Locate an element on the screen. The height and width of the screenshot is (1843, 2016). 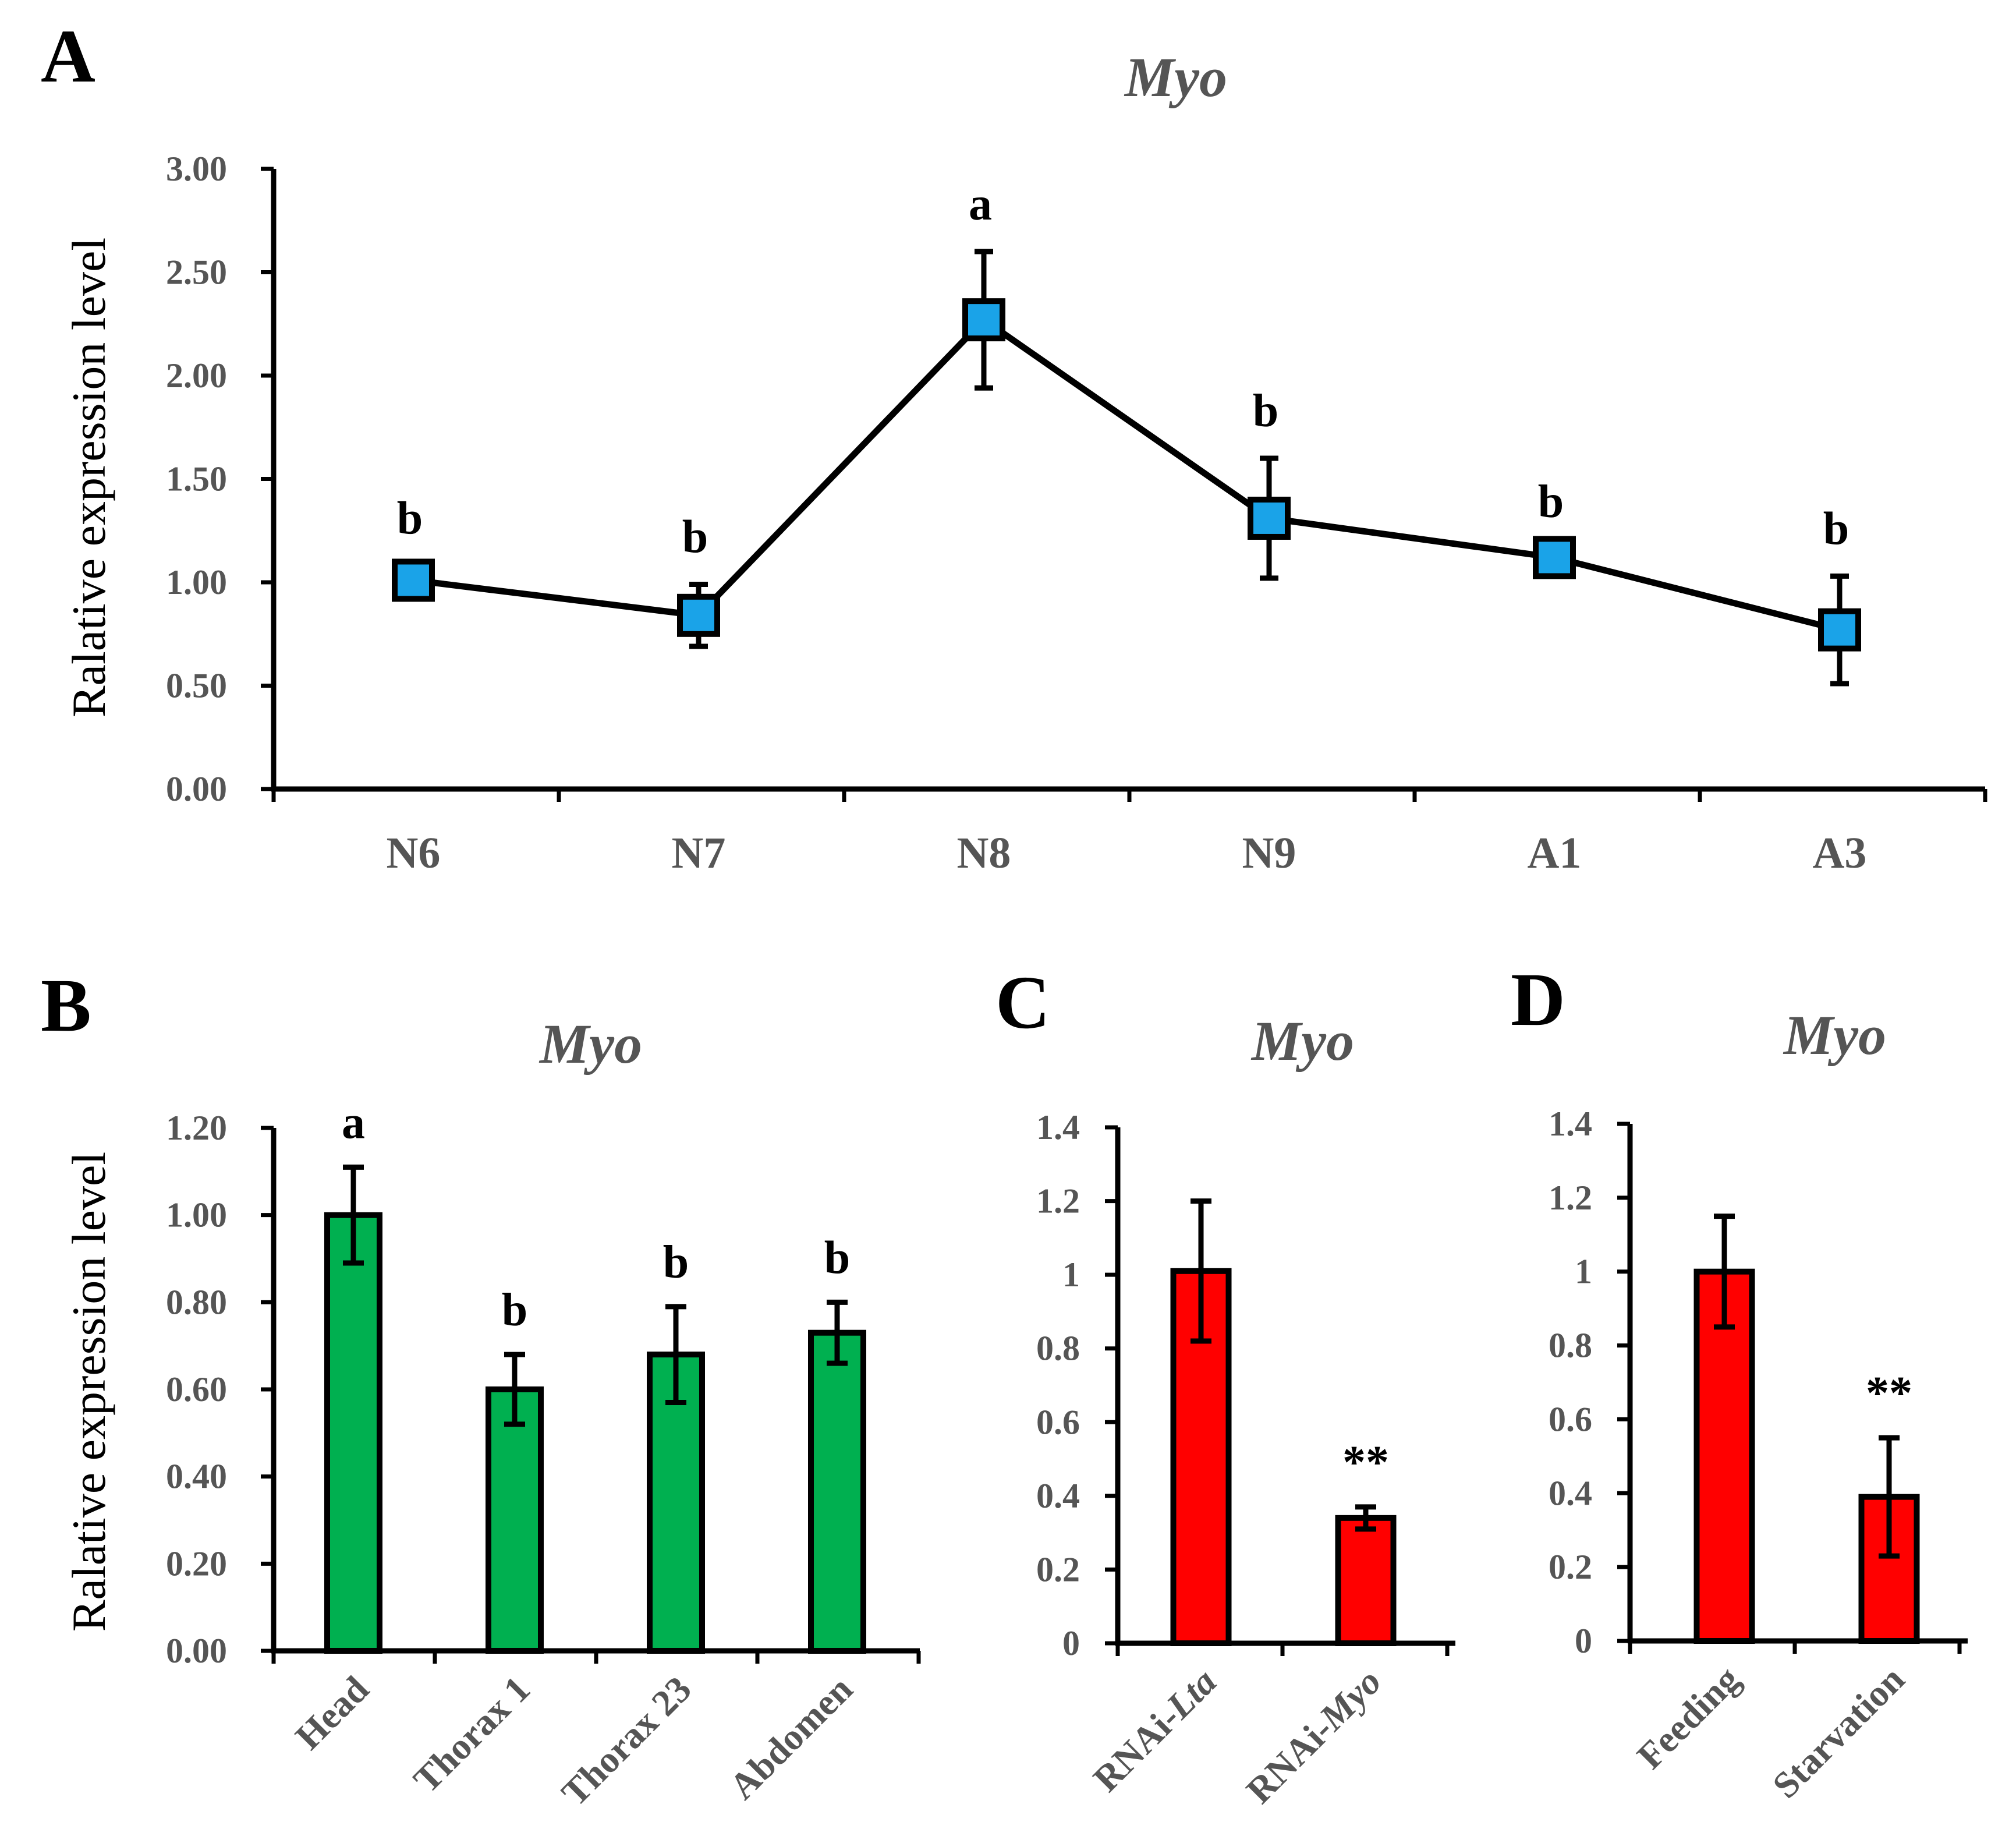
x-tick-label: N9 is located at coordinates (1269, 853).